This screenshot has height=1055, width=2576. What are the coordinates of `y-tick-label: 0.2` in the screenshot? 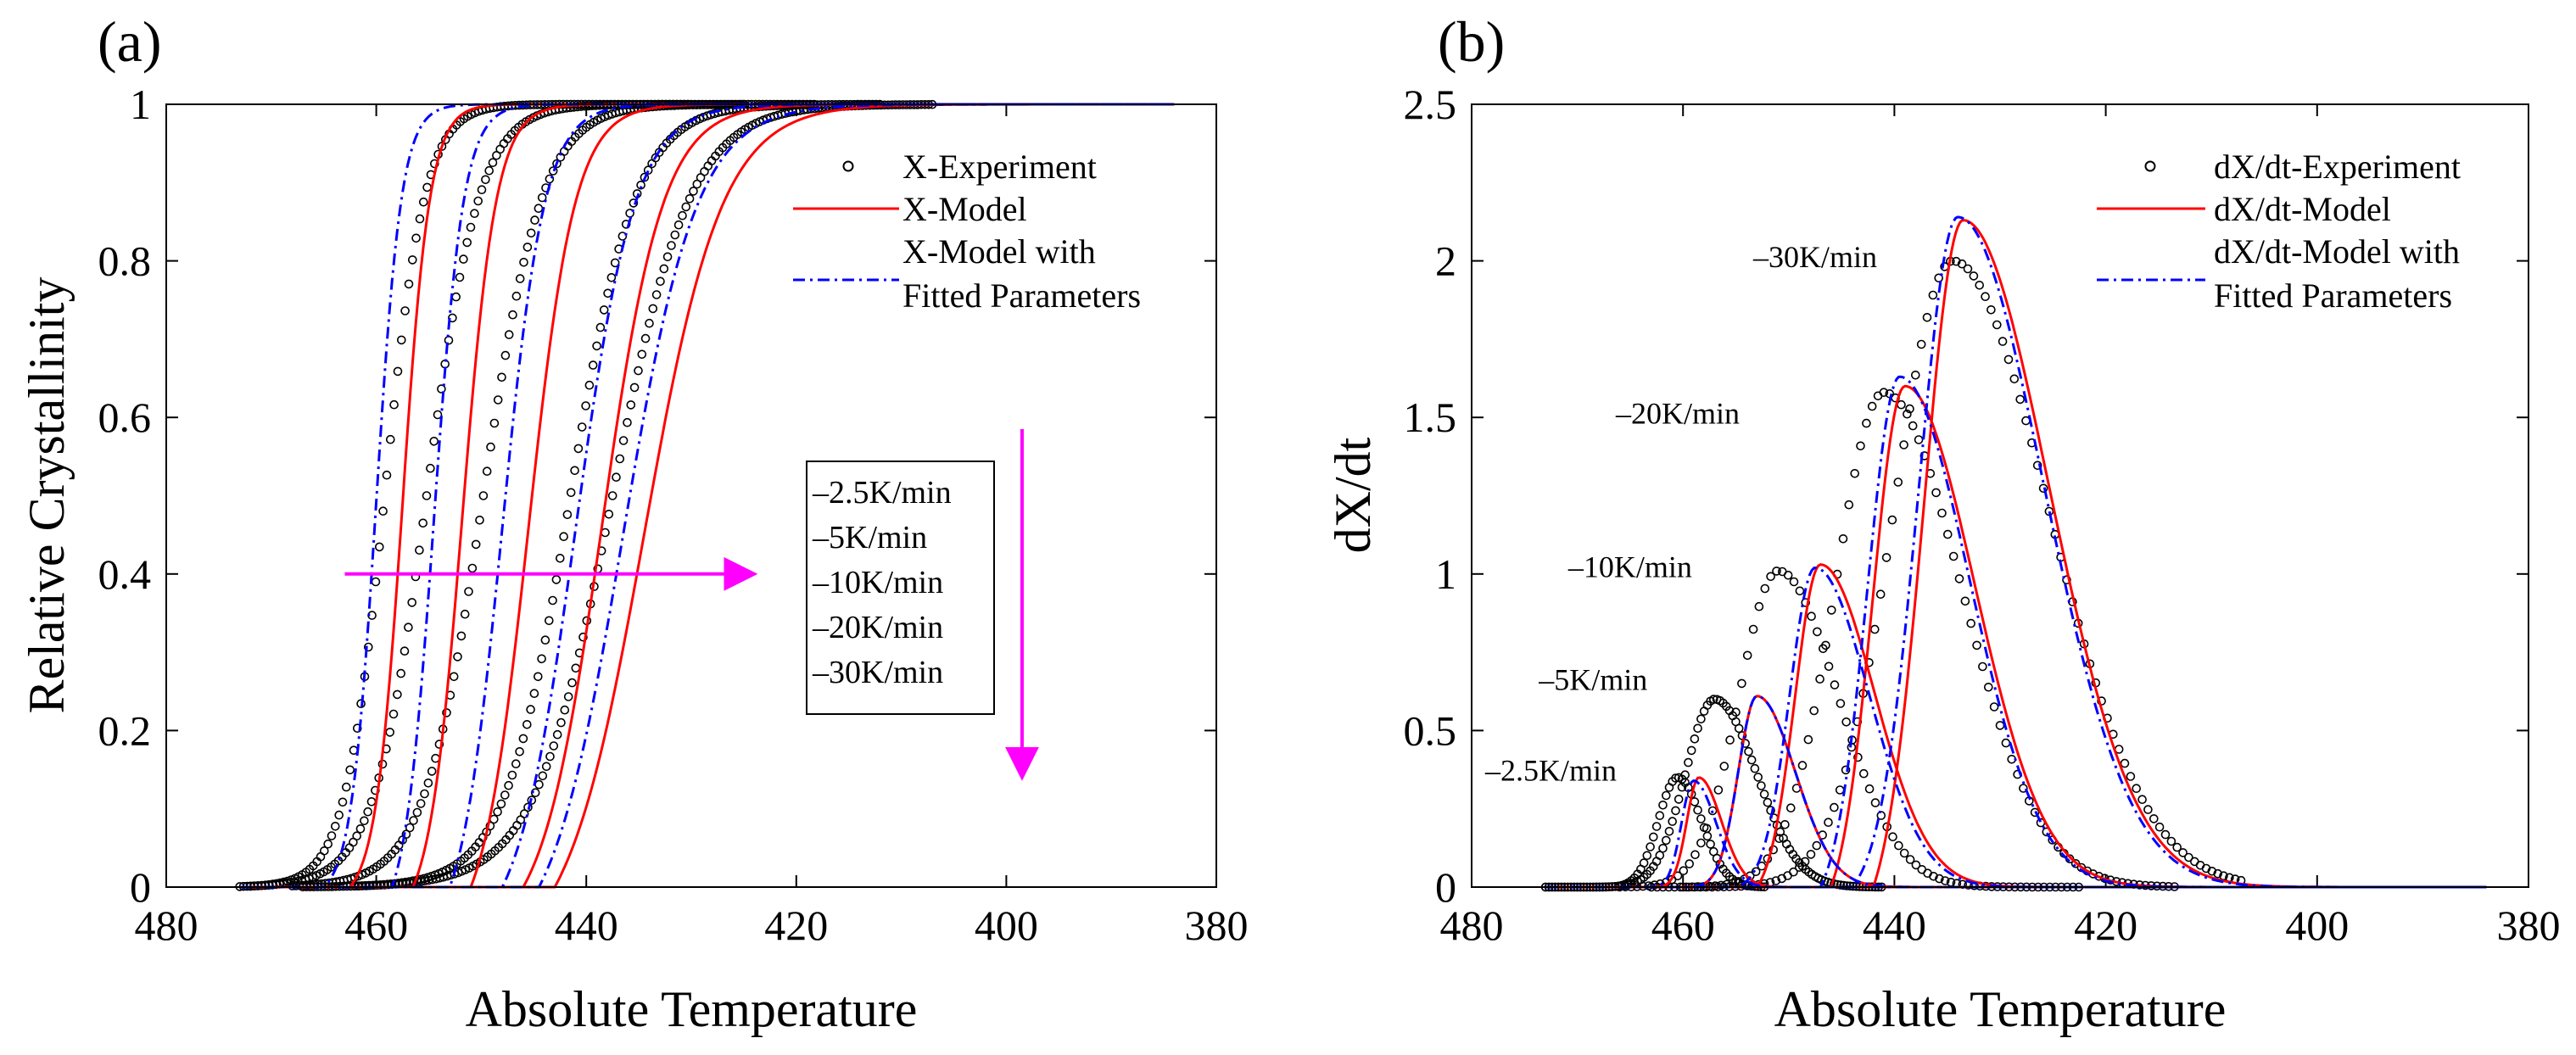 It's located at (125, 730).